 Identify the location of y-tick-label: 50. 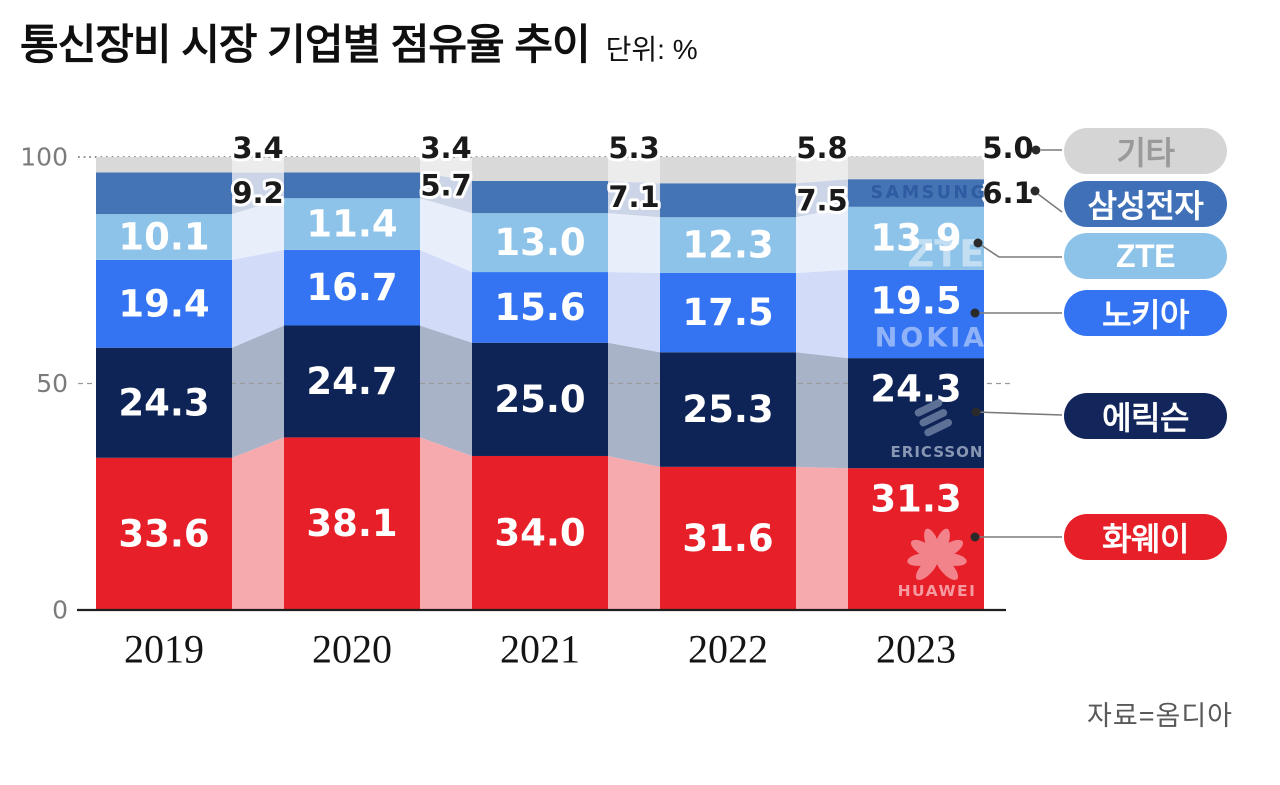
(52, 383).